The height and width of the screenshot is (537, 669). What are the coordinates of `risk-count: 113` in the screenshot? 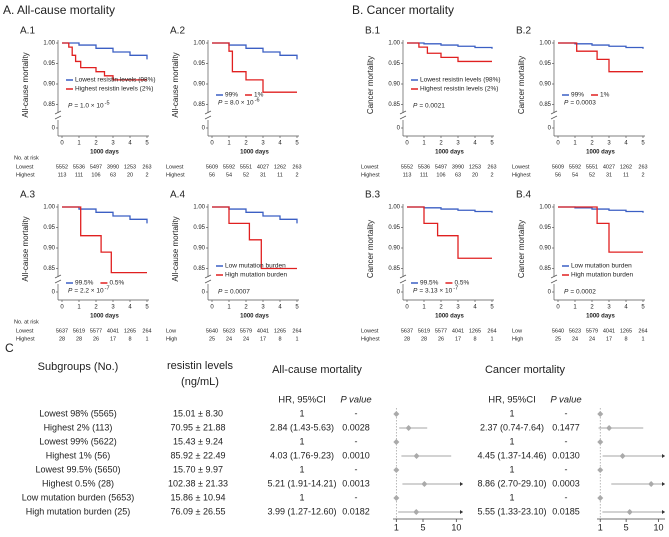 It's located at (407, 175).